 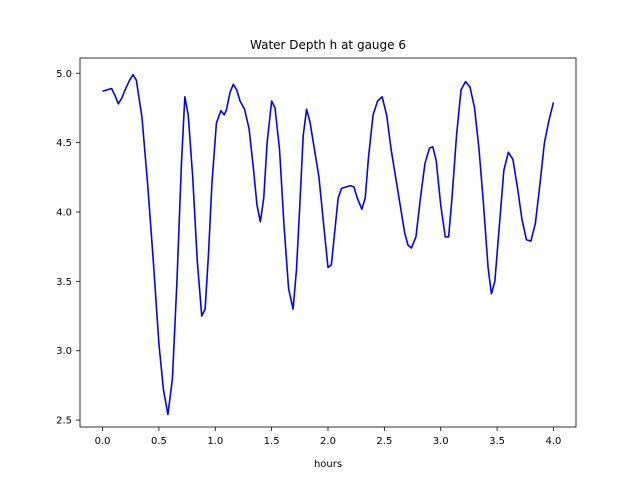 I want to click on x-tick-label: 3.0, so click(x=441, y=441).